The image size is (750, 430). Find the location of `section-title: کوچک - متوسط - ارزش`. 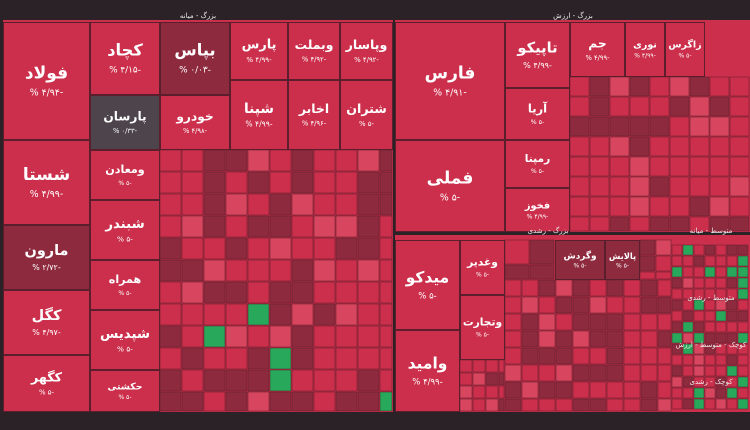

section-title: کوچک - متوسط - ارزش is located at coordinates (711, 345).